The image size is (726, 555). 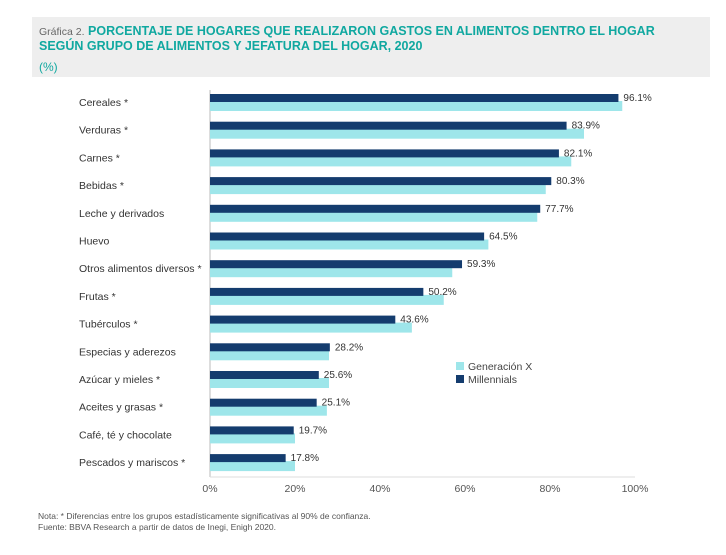 I want to click on category-label: Café, té y chocolate, so click(x=125, y=435).